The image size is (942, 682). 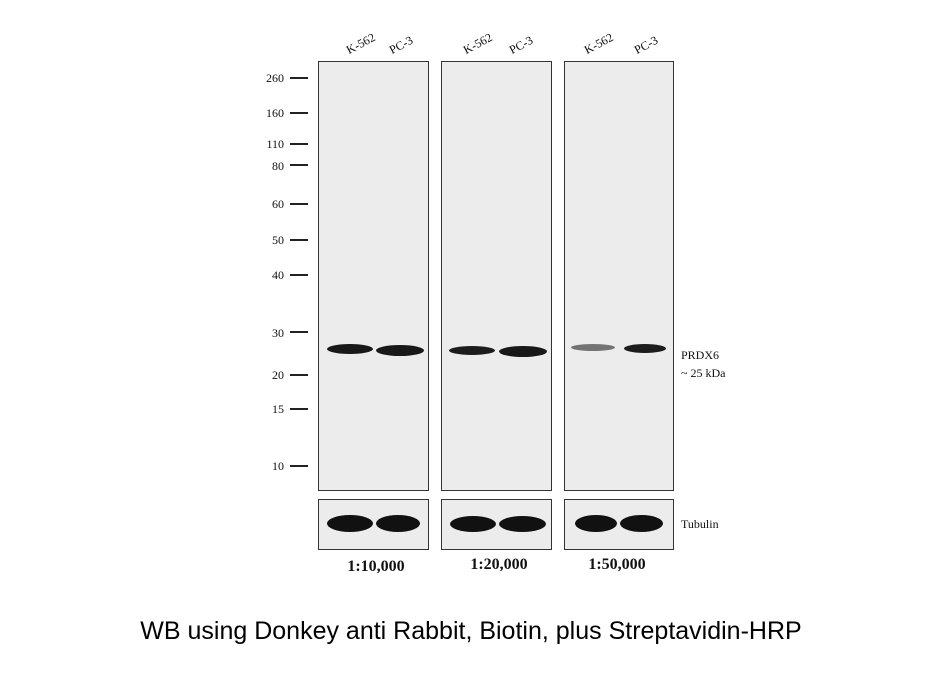 I want to click on target-name-label: PRDX6, so click(x=700, y=355).